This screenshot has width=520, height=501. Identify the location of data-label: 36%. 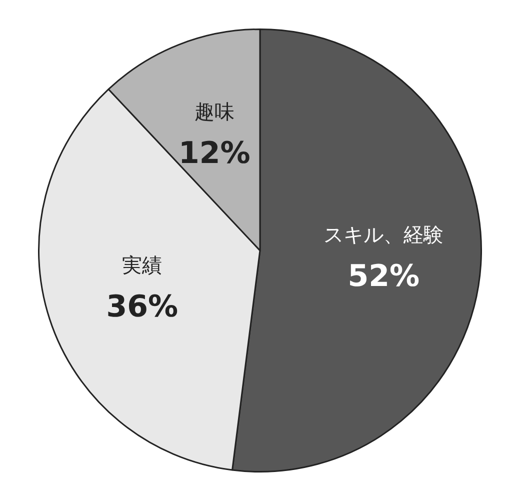
(142, 307).